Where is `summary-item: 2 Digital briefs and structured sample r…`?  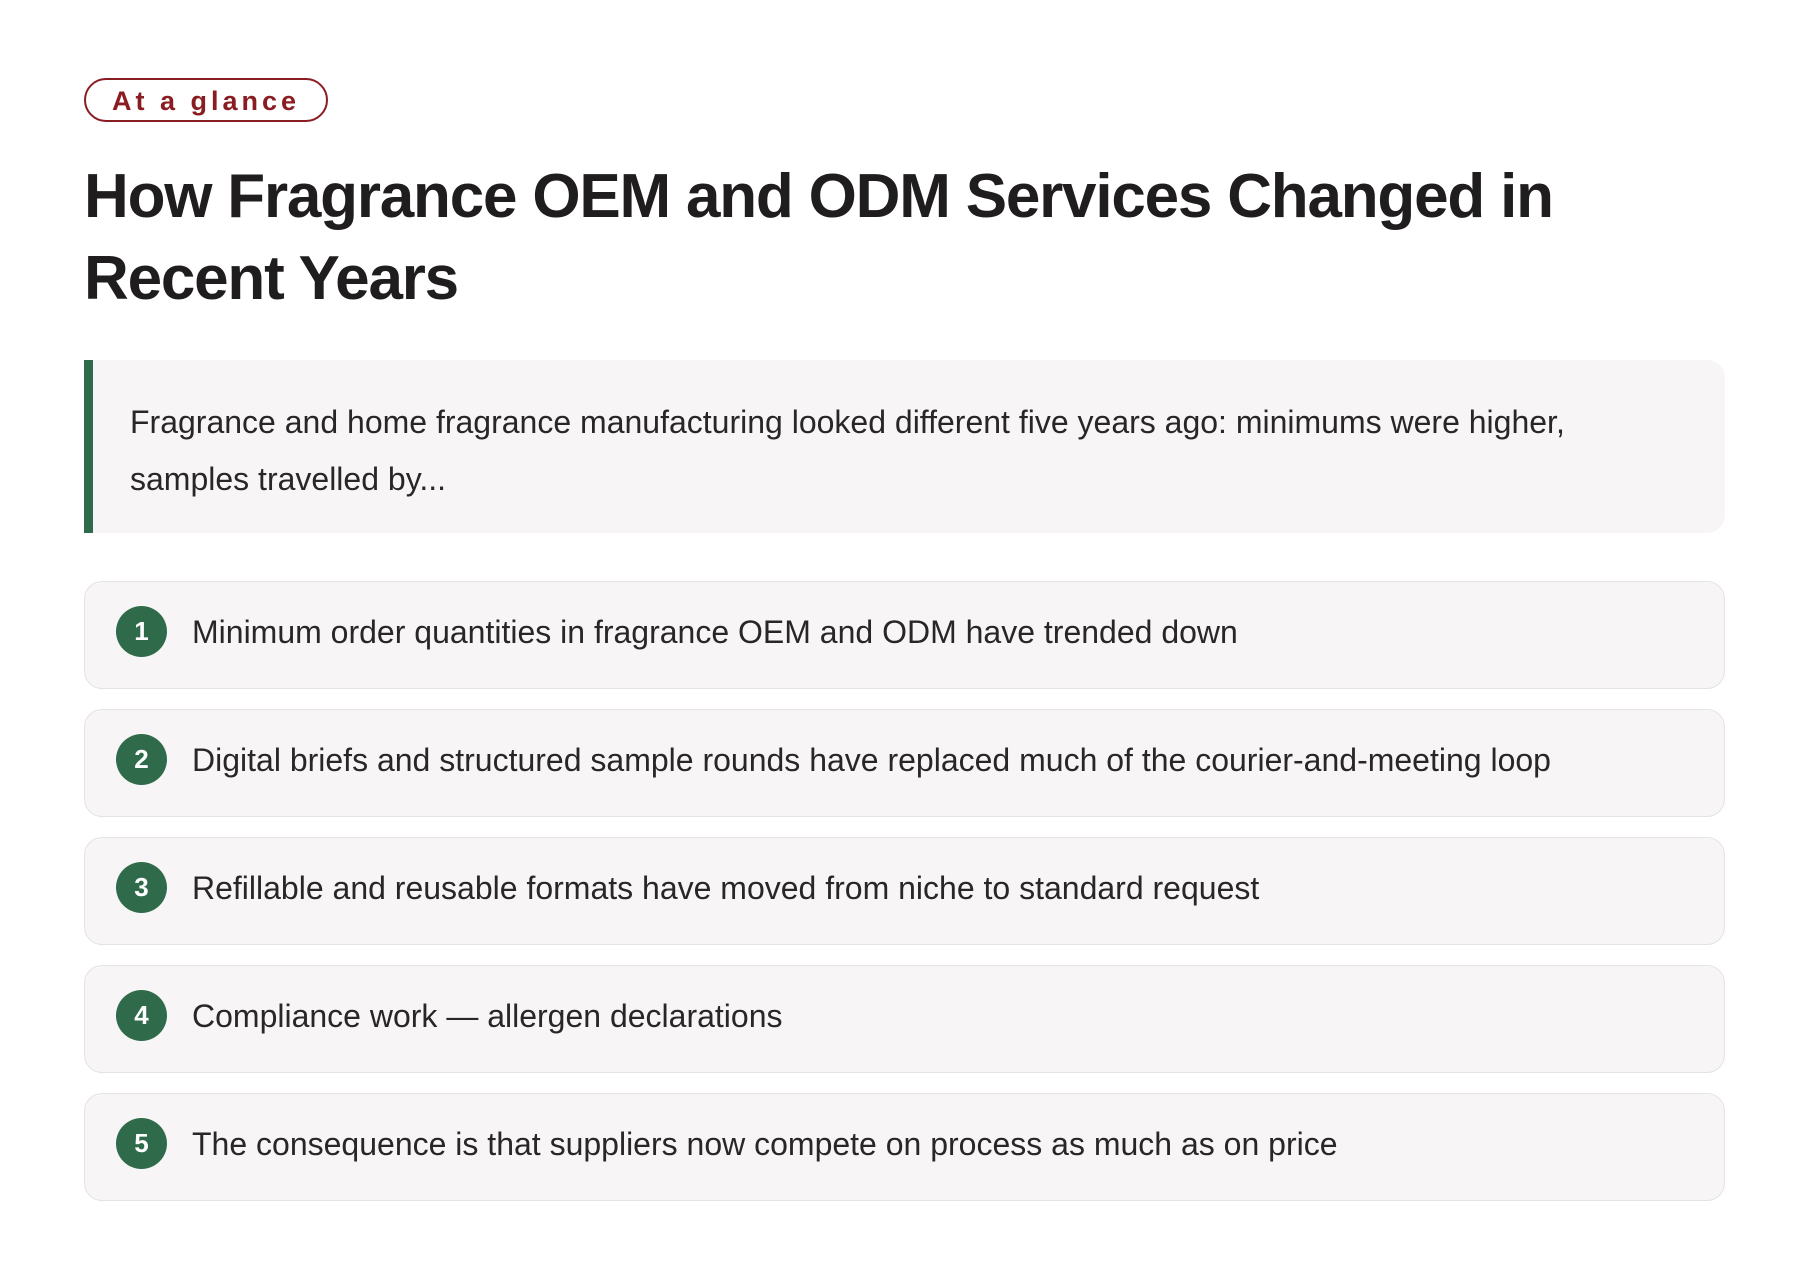
summary-item: 2 Digital briefs and structured sample r… is located at coordinates (904, 763).